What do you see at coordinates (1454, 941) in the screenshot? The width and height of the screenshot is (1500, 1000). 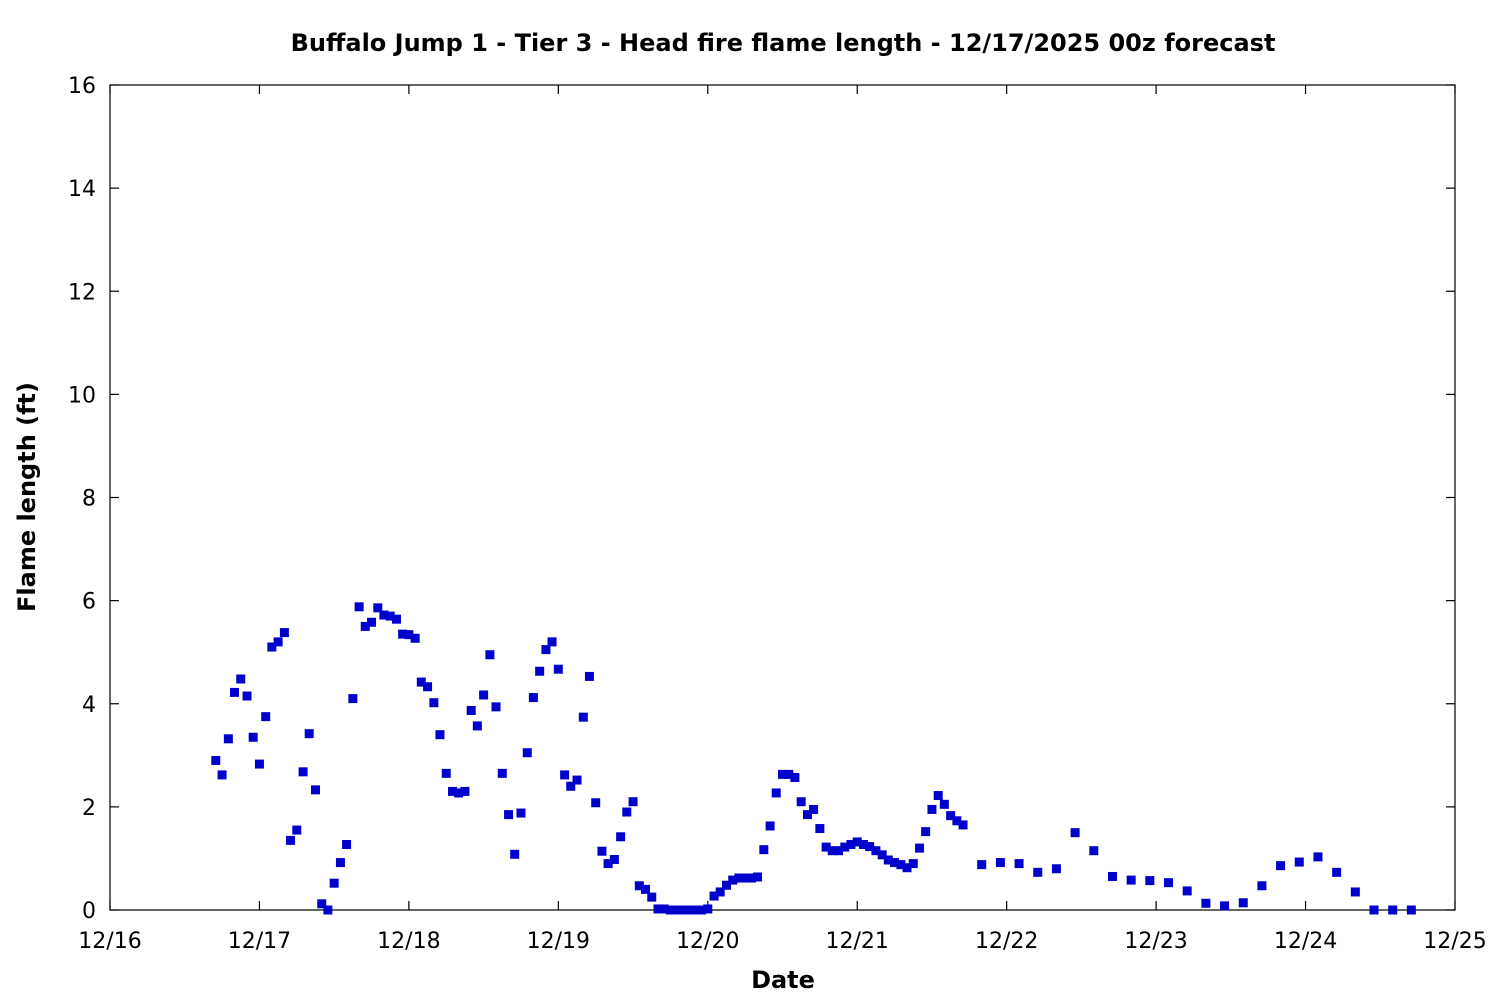 I see `x-tick-label: 12/25` at bounding box center [1454, 941].